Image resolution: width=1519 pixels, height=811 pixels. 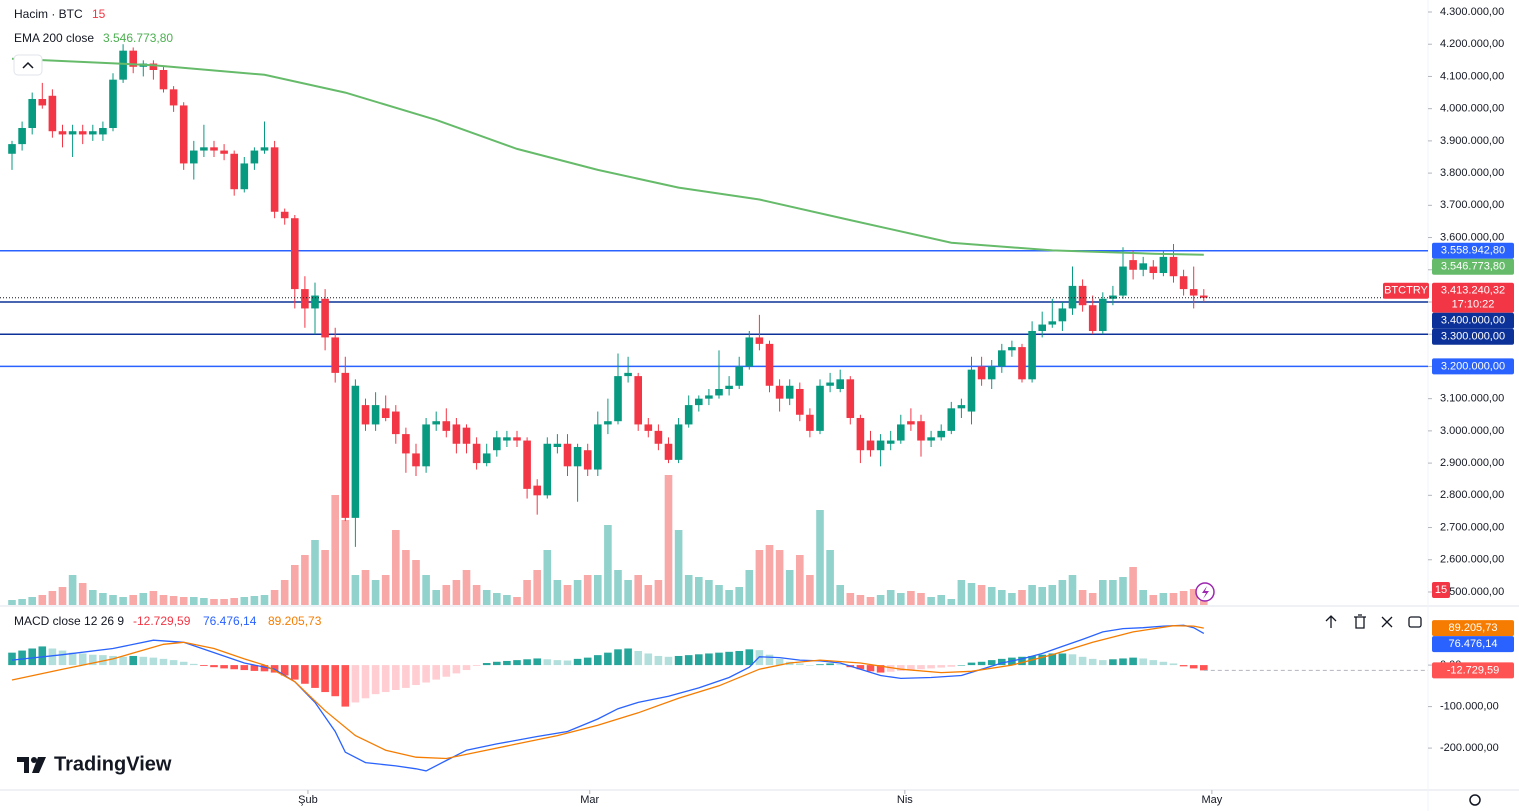 What do you see at coordinates (1373, 621) in the screenshot?
I see `pane-toolbar` at bounding box center [1373, 621].